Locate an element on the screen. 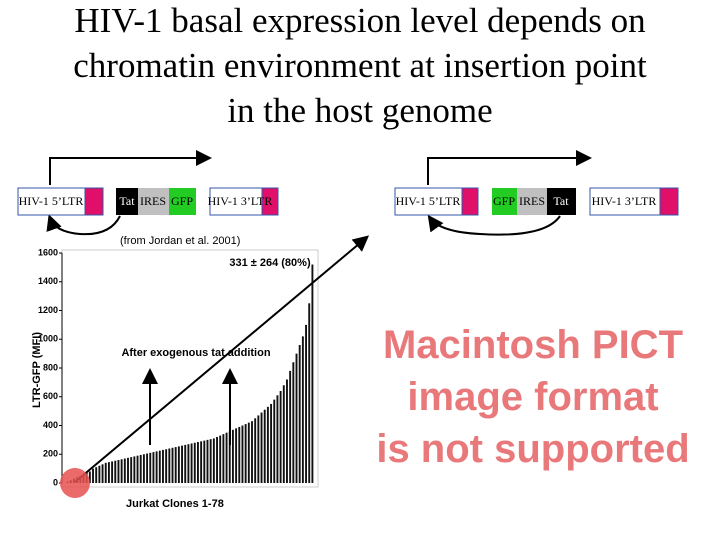 The width and height of the screenshot is (720, 540). placeholder-text: Macintosh PICT is located at coordinates (533, 345).